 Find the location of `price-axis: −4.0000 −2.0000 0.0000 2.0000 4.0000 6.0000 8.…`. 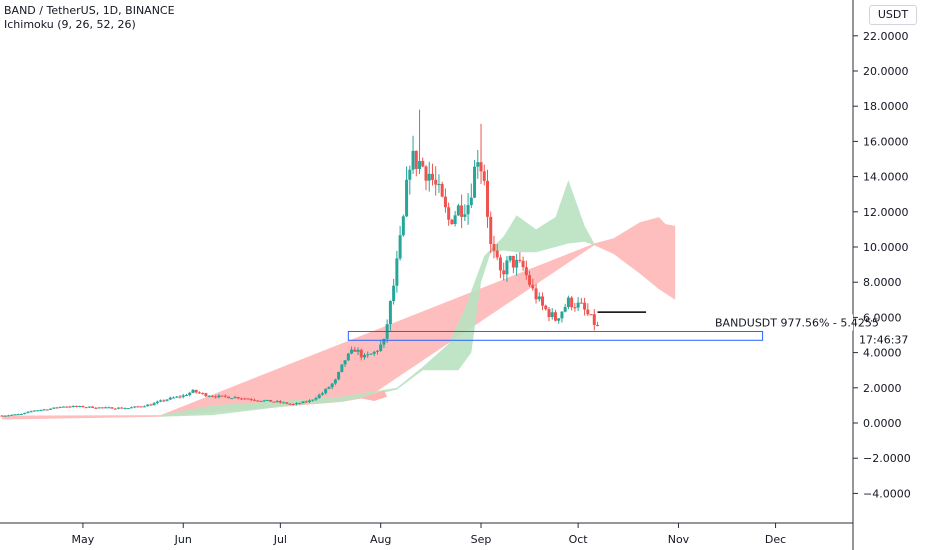

price-axis: −4.0000 −2.0000 0.0000 2.0000 4.0000 6.0000 8.… is located at coordinates (882, 265).